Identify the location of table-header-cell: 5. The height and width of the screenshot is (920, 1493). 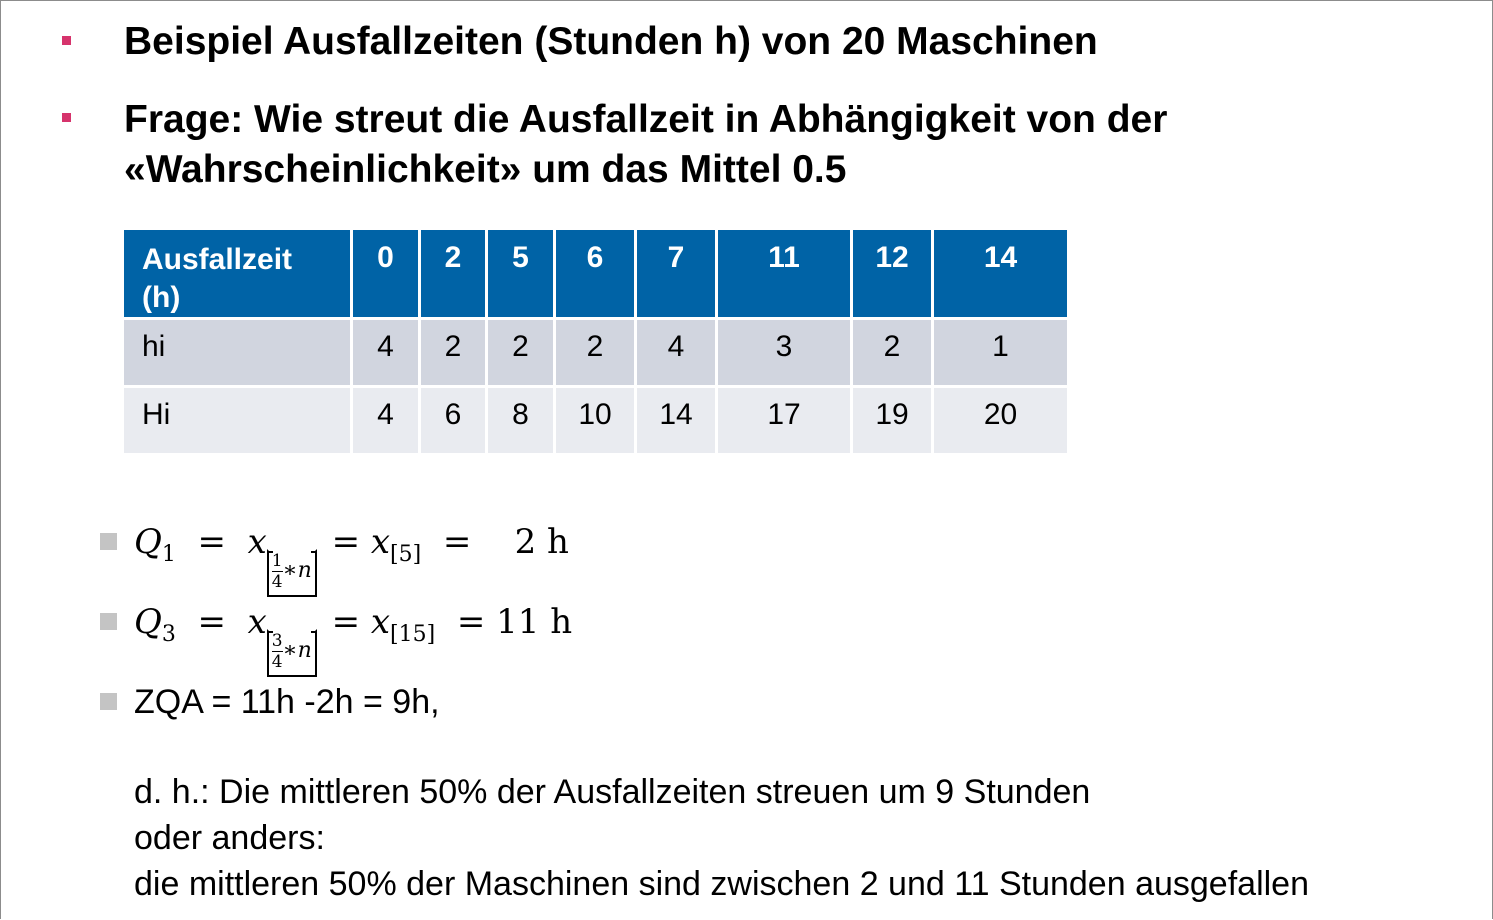
(522, 275).